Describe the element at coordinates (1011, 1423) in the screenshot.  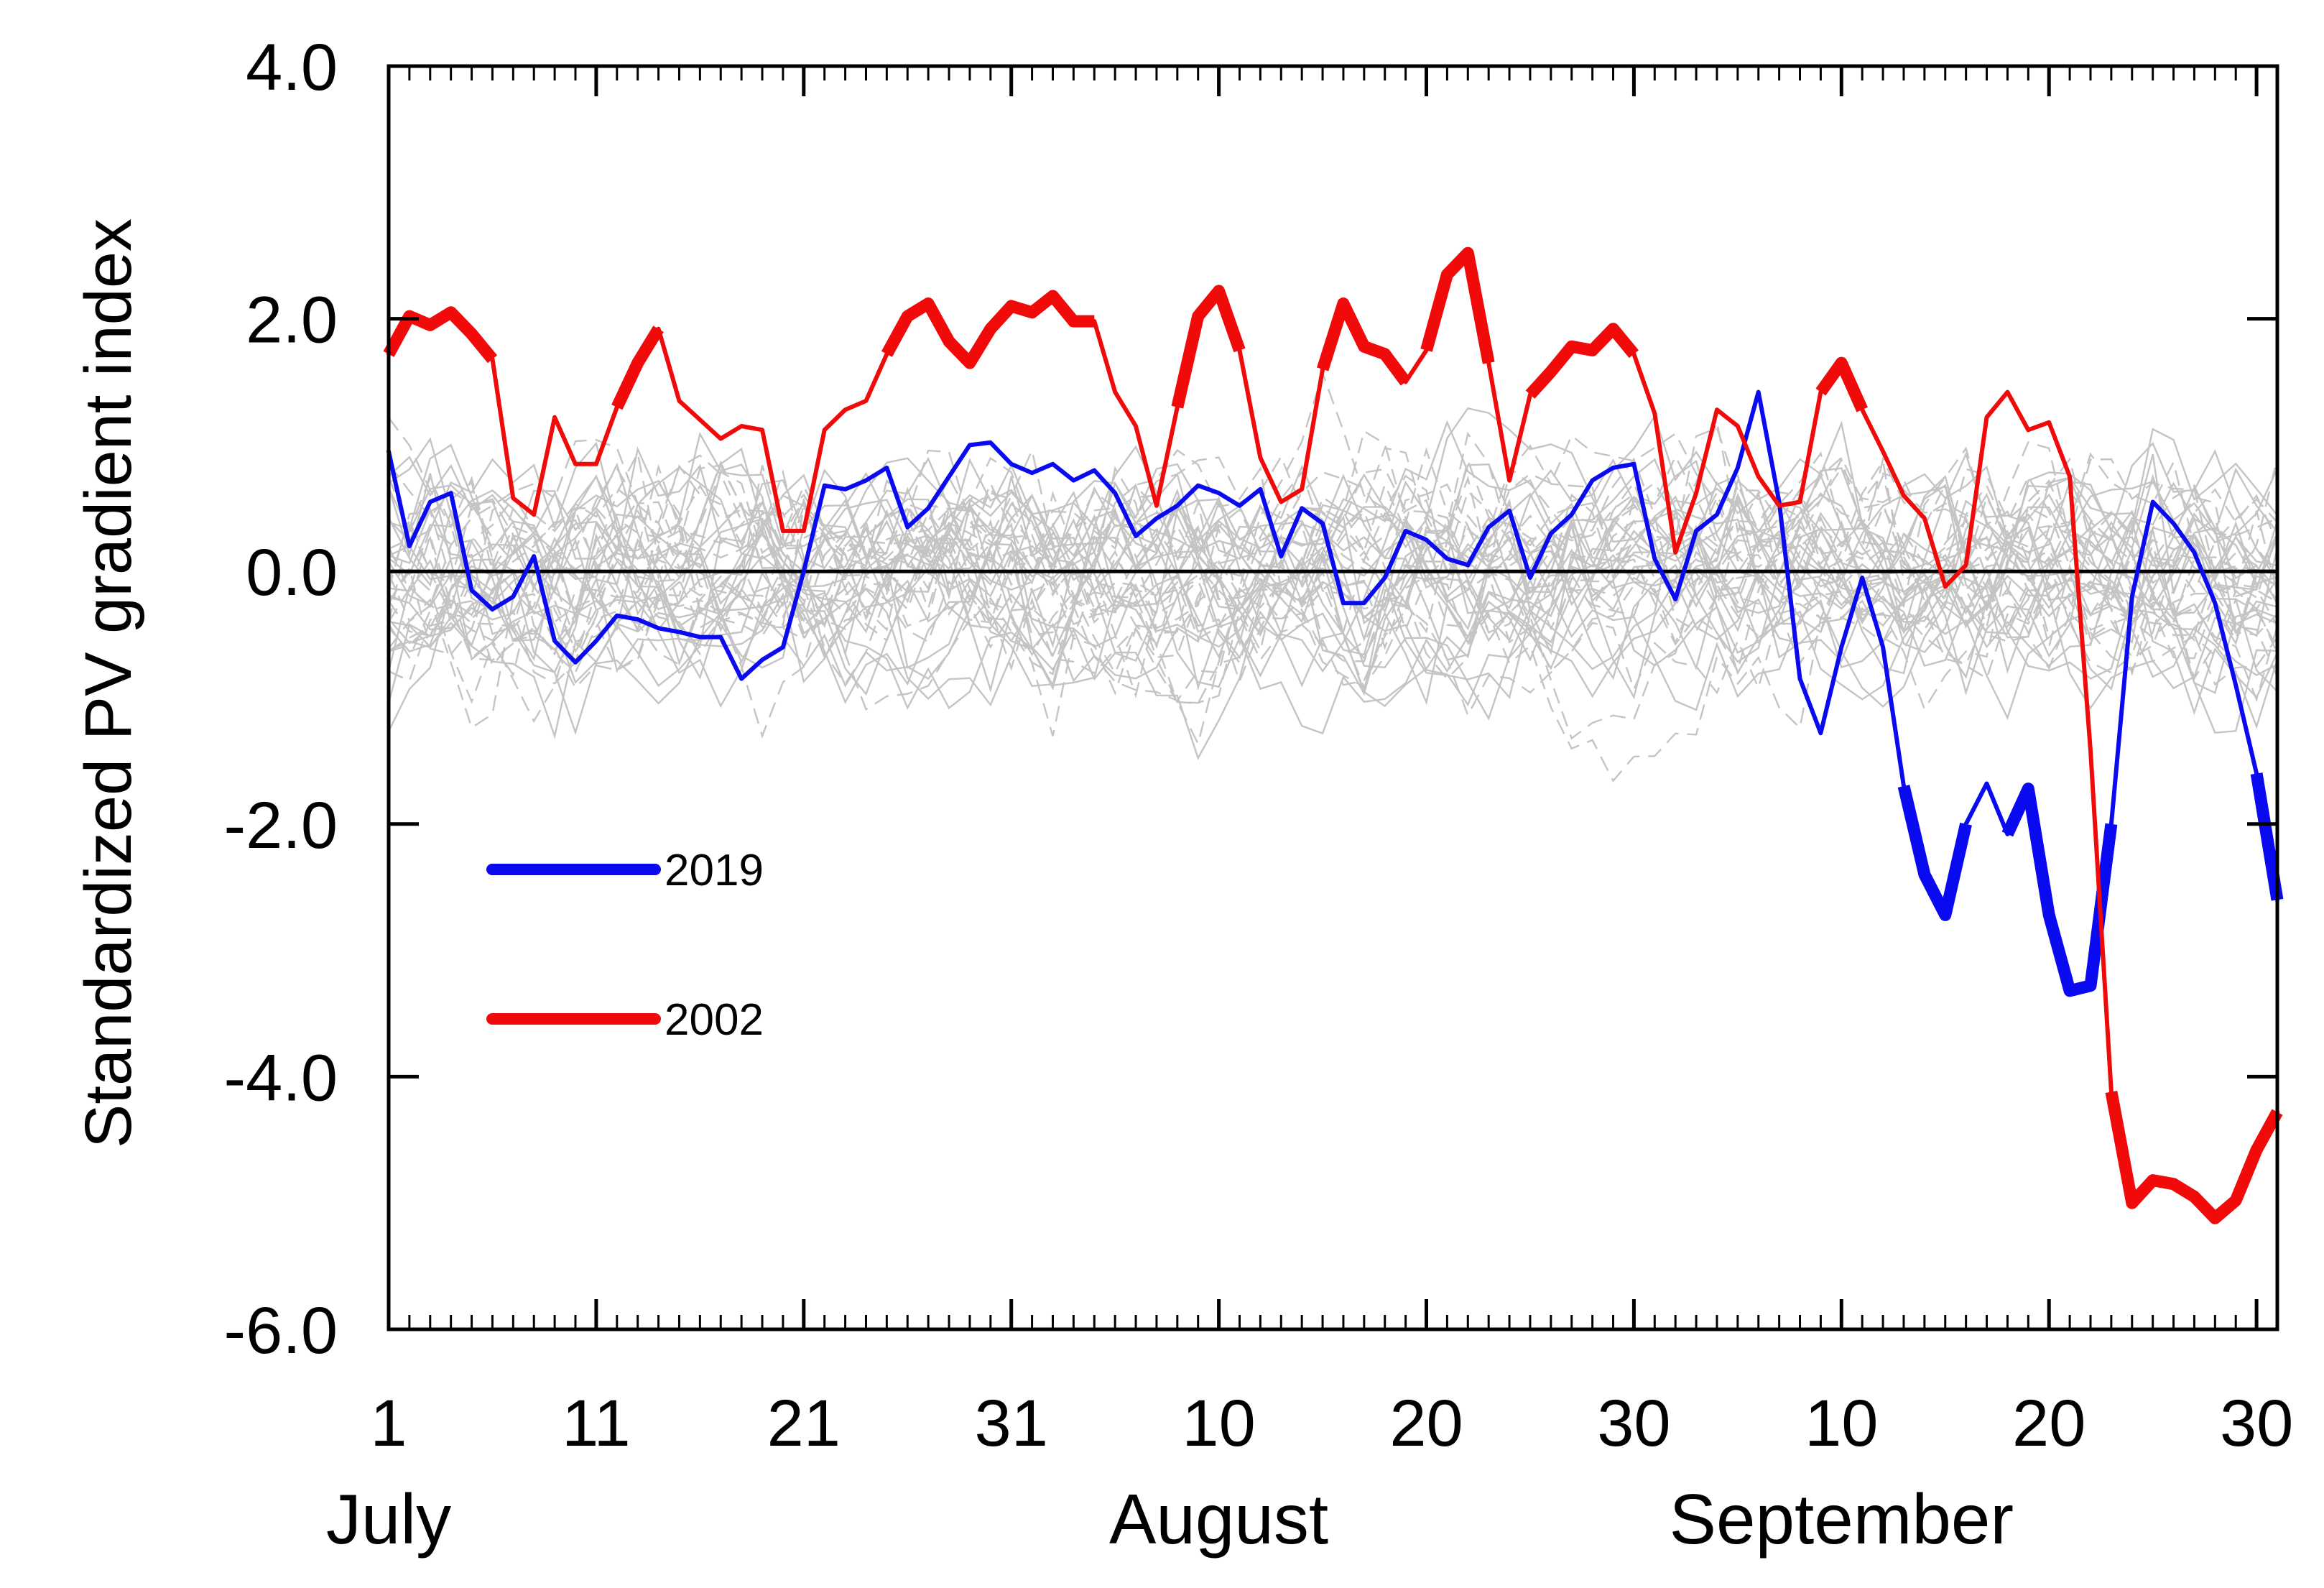
I see `x-tick-label: 31` at that location.